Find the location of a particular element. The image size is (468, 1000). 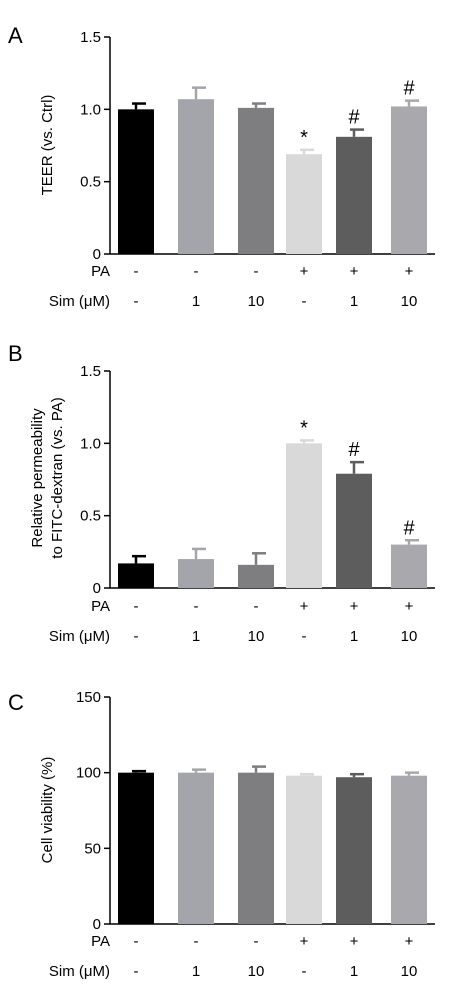

y-axis-label: to FITC-dextran (vs. PA) is located at coordinates (57, 477).